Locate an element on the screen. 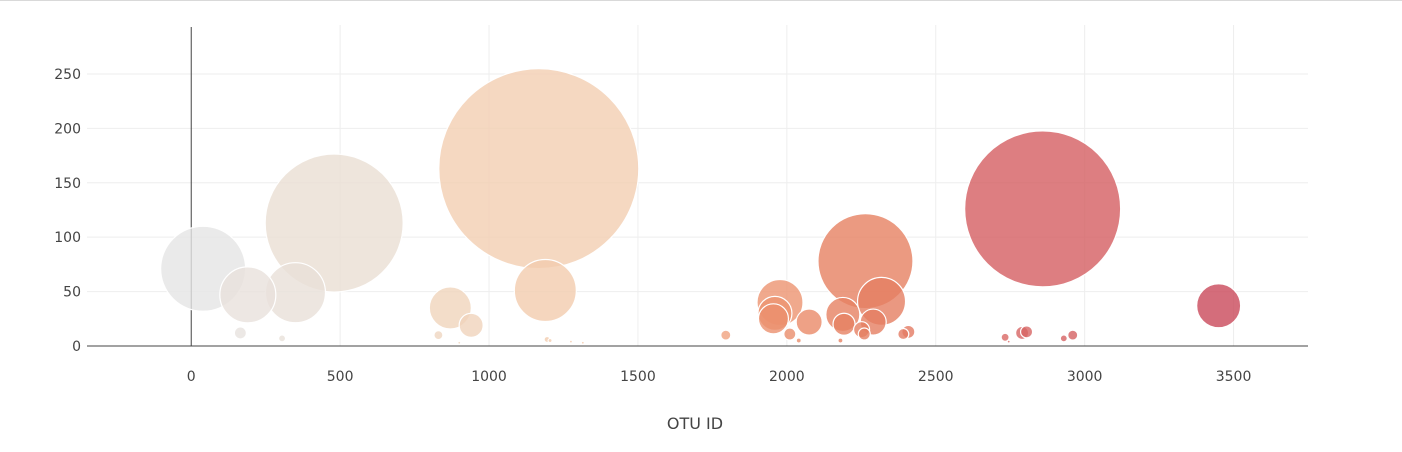 The height and width of the screenshot is (452, 1402). x-tick-label: 1000 is located at coordinates (489, 377).